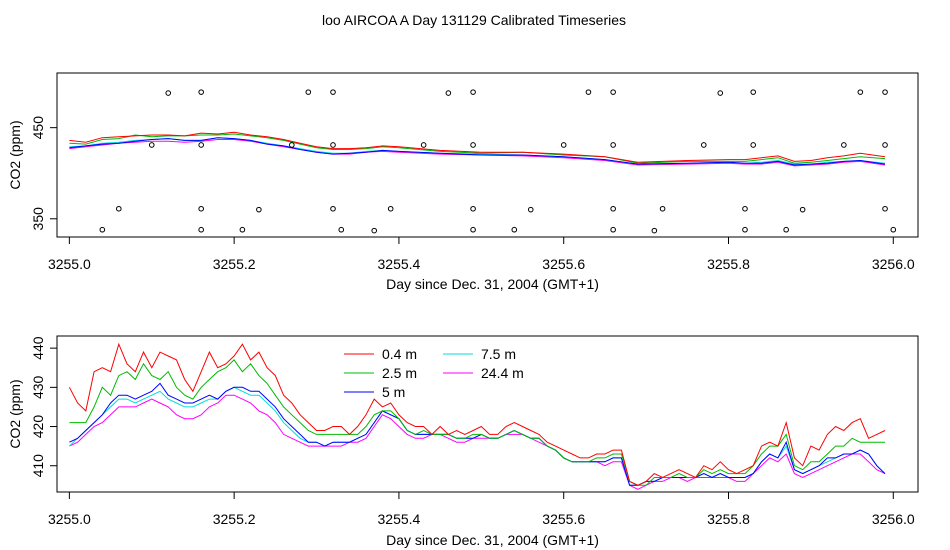 This screenshot has width=950, height=550. Describe the element at coordinates (38, 387) in the screenshot. I see `y-tick-label: 430` at that location.